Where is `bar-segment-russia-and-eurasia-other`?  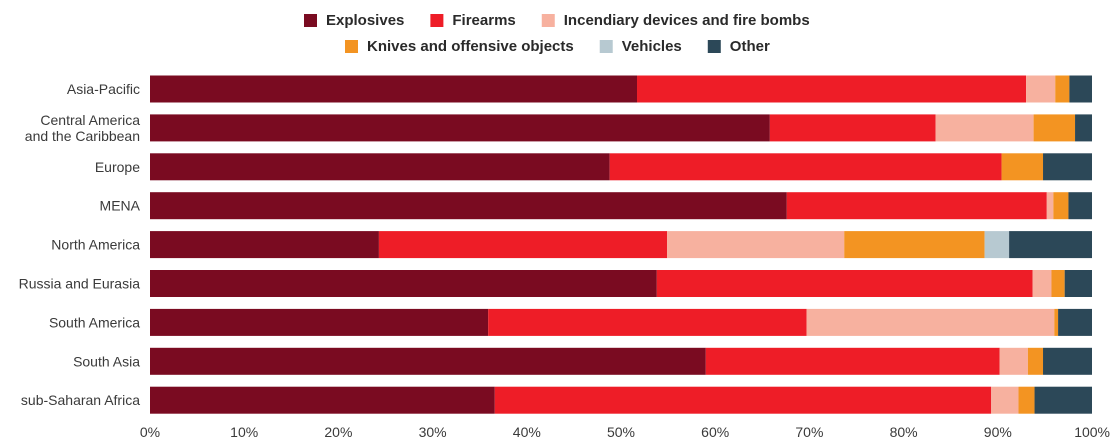
bar-segment-russia-and-eurasia-other is located at coordinates (1078, 283).